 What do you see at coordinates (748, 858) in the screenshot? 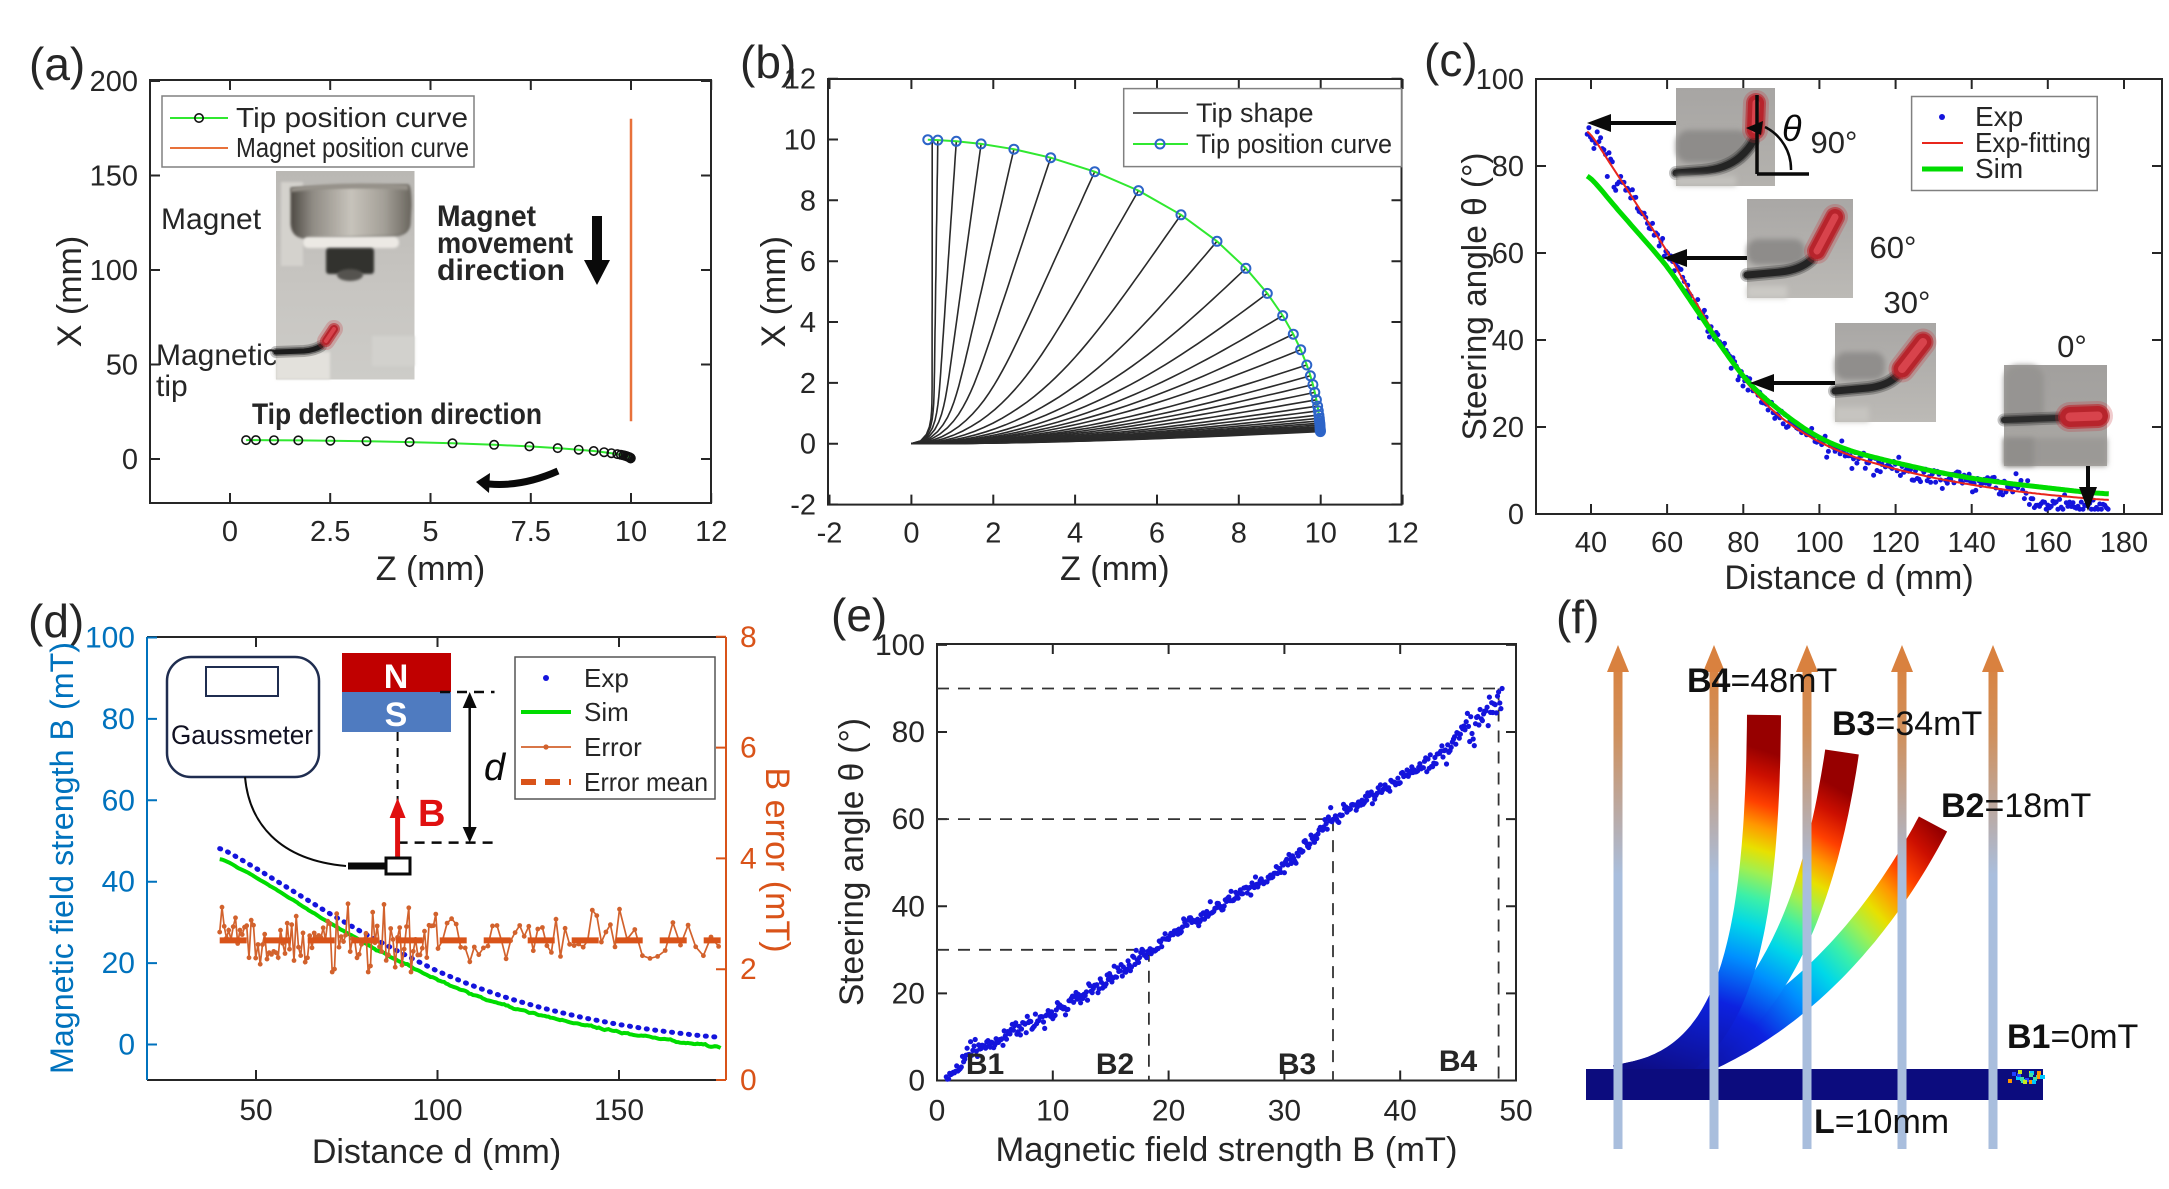
I see `svg-text: 4` at bounding box center [748, 858].